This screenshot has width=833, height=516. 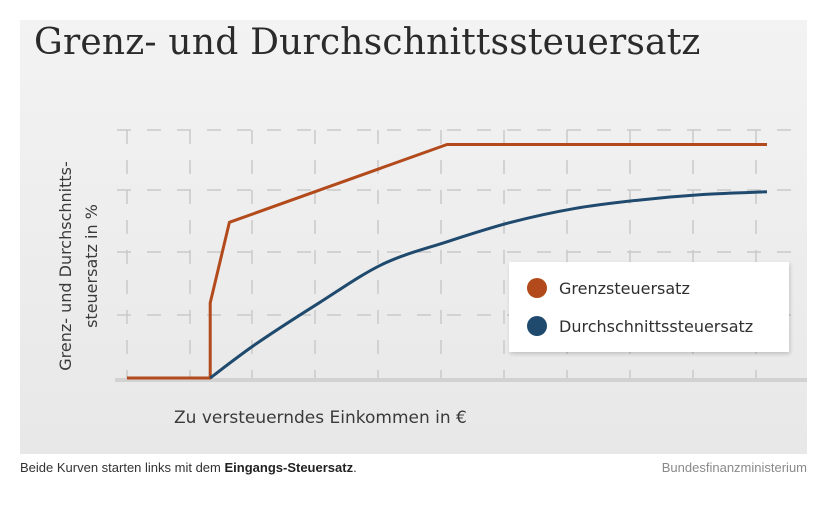 I want to click on legend-item-grenzsteuersatz: Grenzsteuersatz, so click(x=608, y=288).